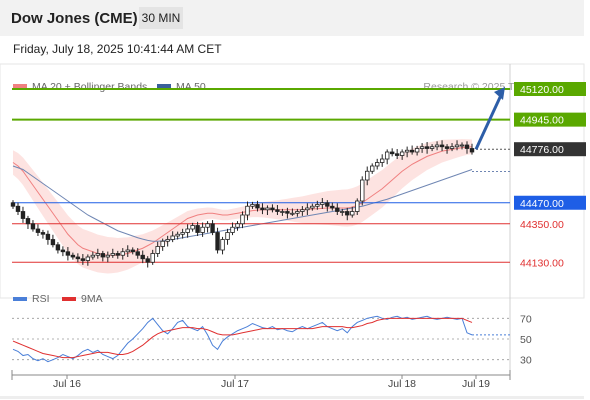 Image resolution: width=590 pixels, height=400 pixels. Describe the element at coordinates (489, 121) in the screenshot. I see `projection-arrow` at that location.